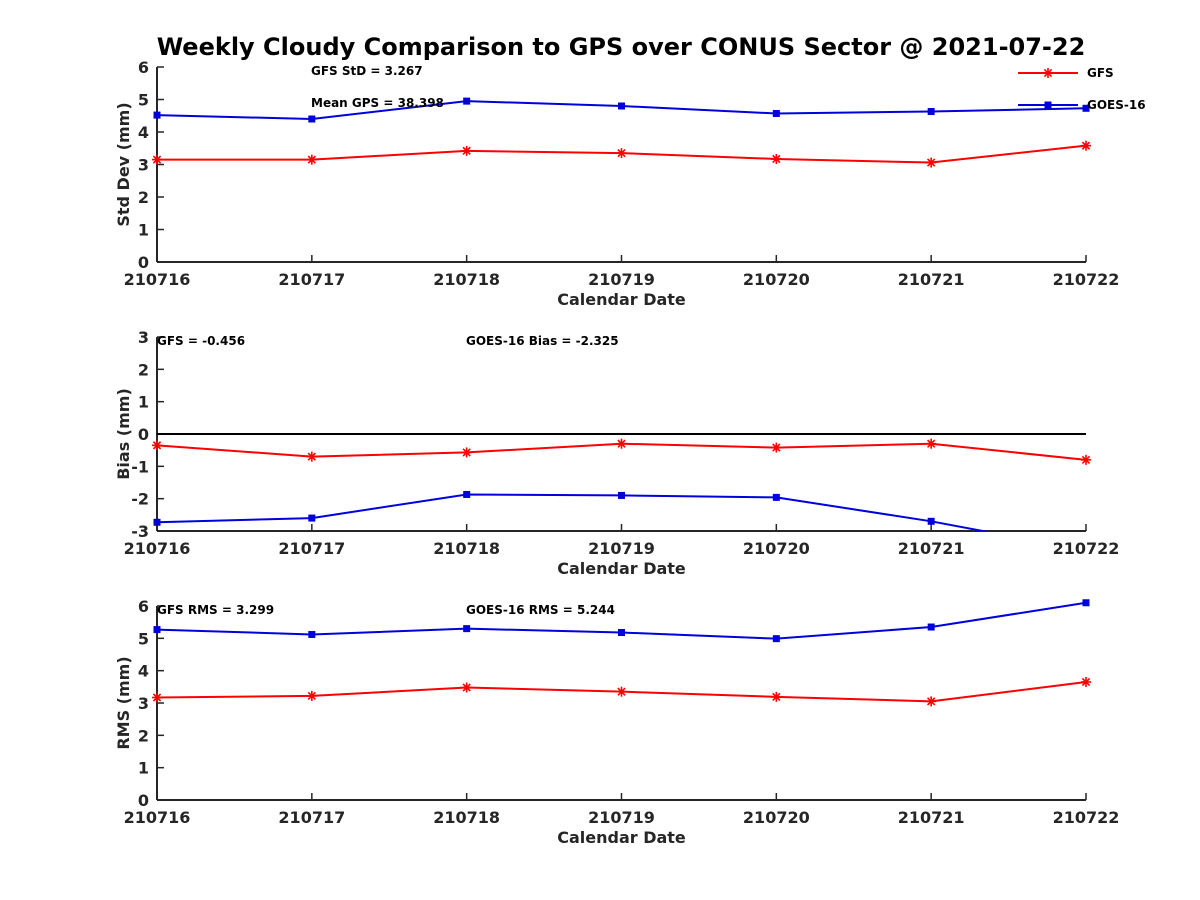 Image resolution: width=1200 pixels, height=900 pixels. What do you see at coordinates (123, 702) in the screenshot?
I see `y-axis-label: RMS (mm)` at bounding box center [123, 702].